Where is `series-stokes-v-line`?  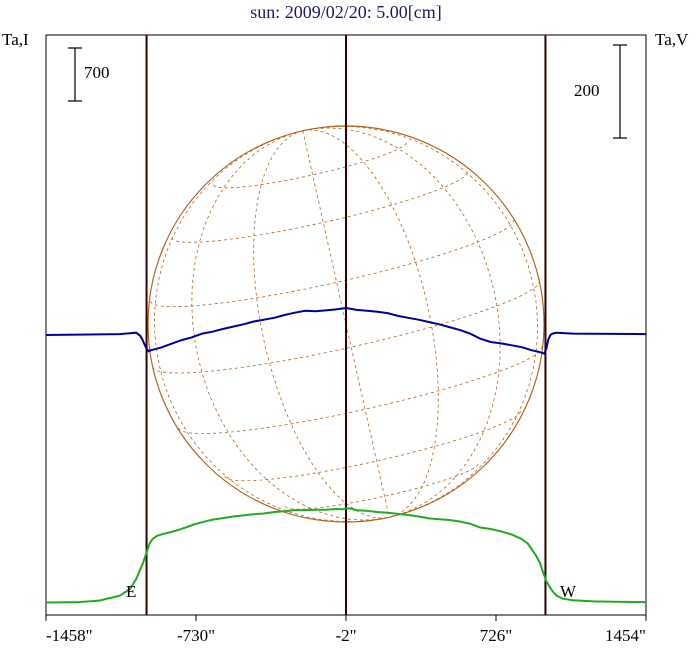
series-stokes-v-line is located at coordinates (346, 330).